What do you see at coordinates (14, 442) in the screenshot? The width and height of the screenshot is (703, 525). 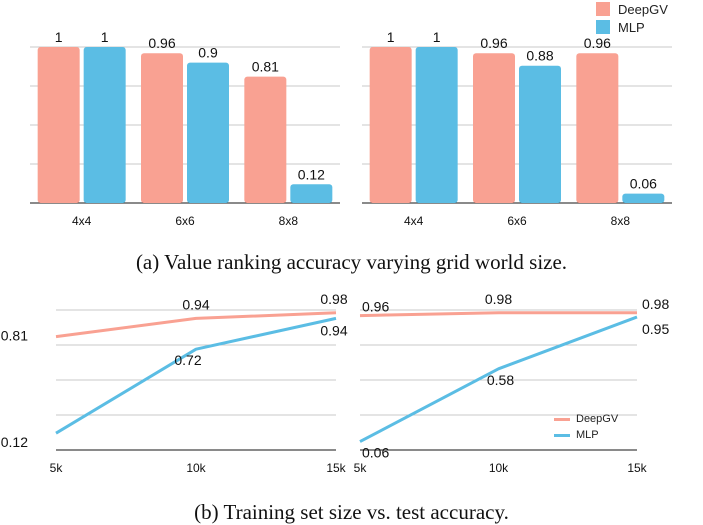 I see `point-label-mlp-5k-1: 0.12` at bounding box center [14, 442].